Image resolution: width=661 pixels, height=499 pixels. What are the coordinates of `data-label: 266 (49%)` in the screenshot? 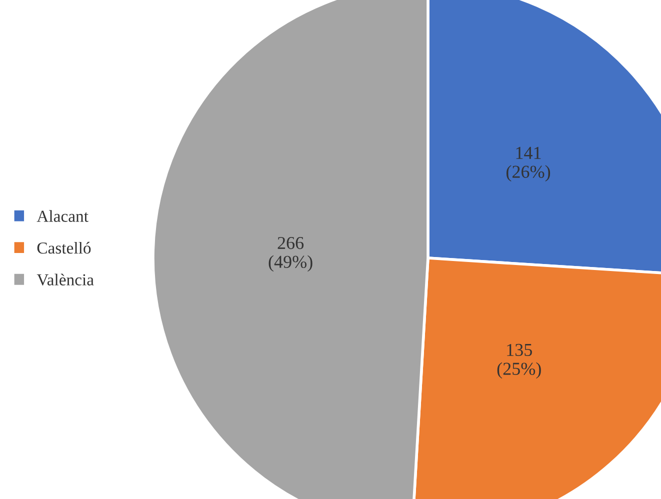 It's located at (290, 254).